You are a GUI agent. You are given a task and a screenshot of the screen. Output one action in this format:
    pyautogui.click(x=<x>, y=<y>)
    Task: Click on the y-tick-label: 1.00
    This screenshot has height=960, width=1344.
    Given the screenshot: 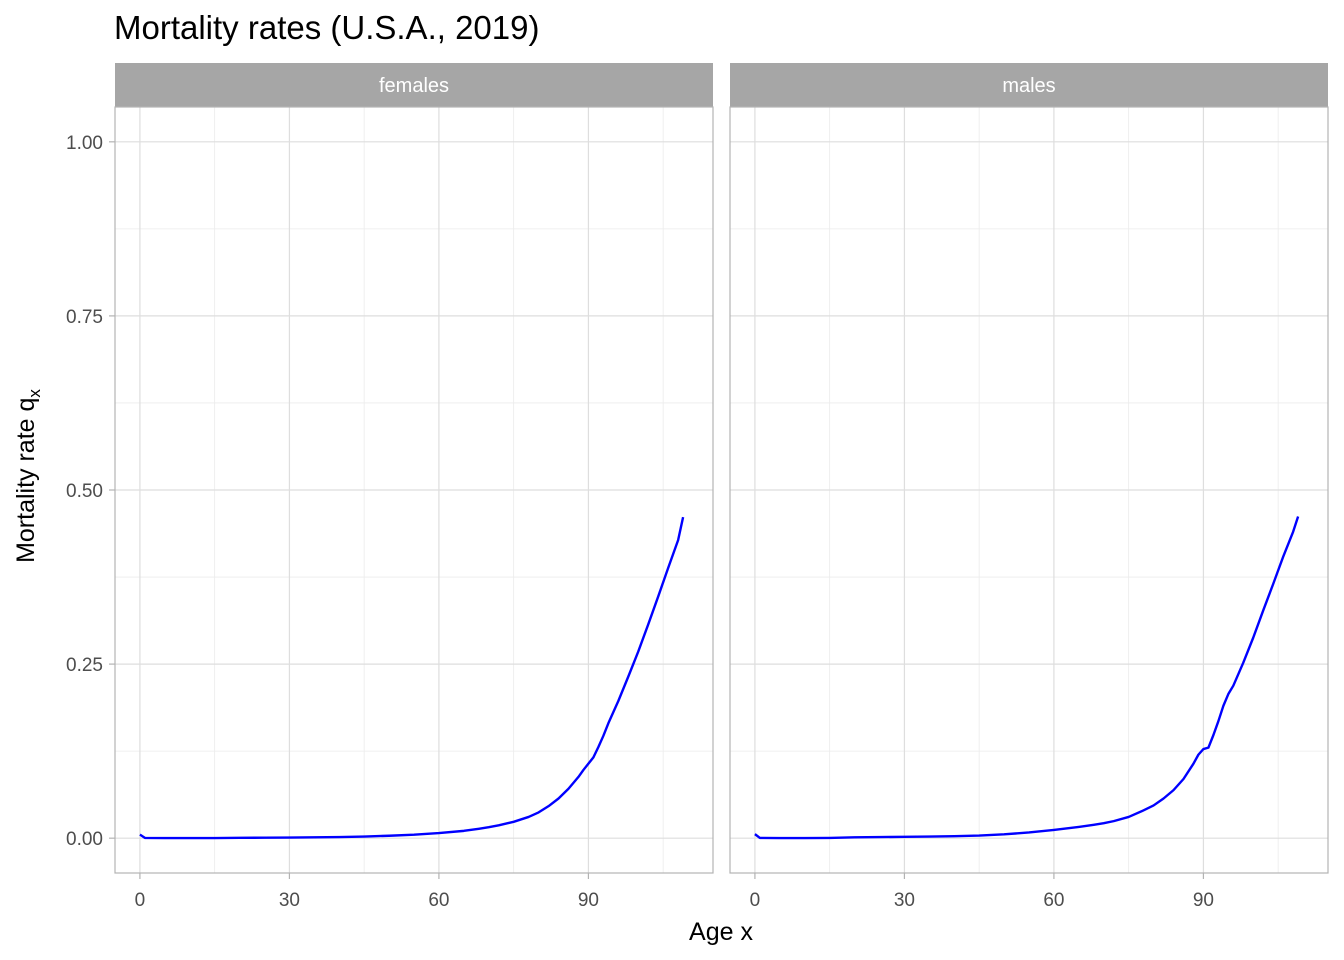 What is the action you would take?
    pyautogui.click(x=84, y=143)
    